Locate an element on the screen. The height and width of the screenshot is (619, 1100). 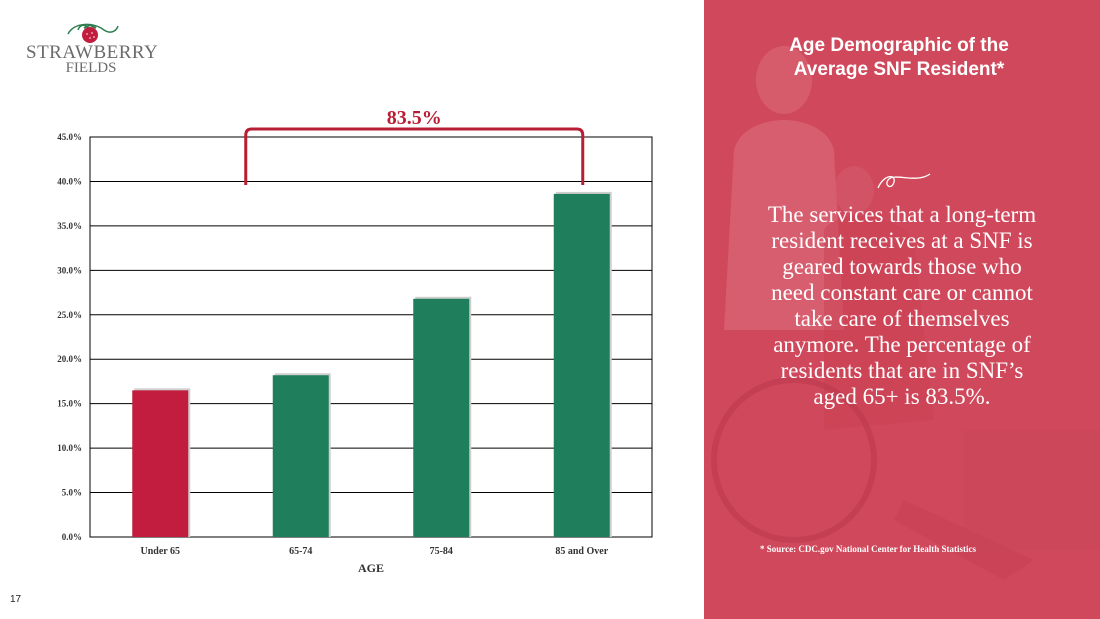
x-tick-label: 85 and Over is located at coordinates (581, 551).